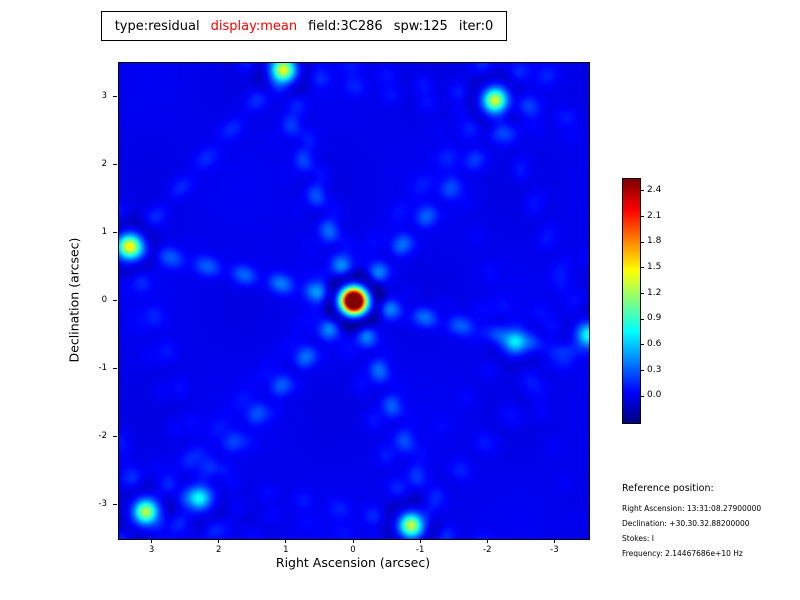  What do you see at coordinates (345, 26) in the screenshot?
I see `title-segment: field:3C286` at bounding box center [345, 26].